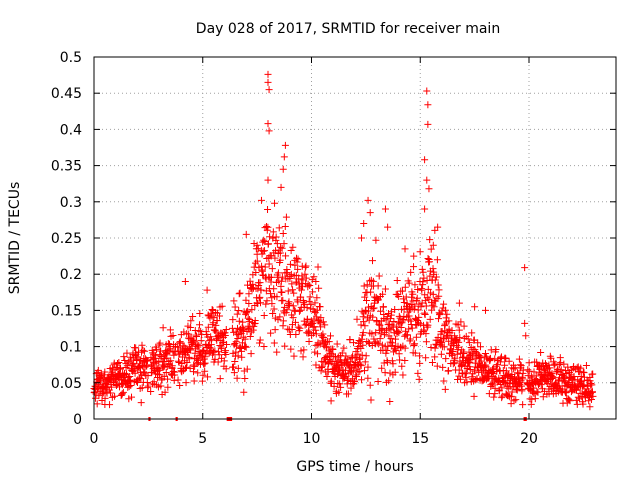 This screenshot has height=480, width=640. I want to click on x-tick-label: 10, so click(312, 439).